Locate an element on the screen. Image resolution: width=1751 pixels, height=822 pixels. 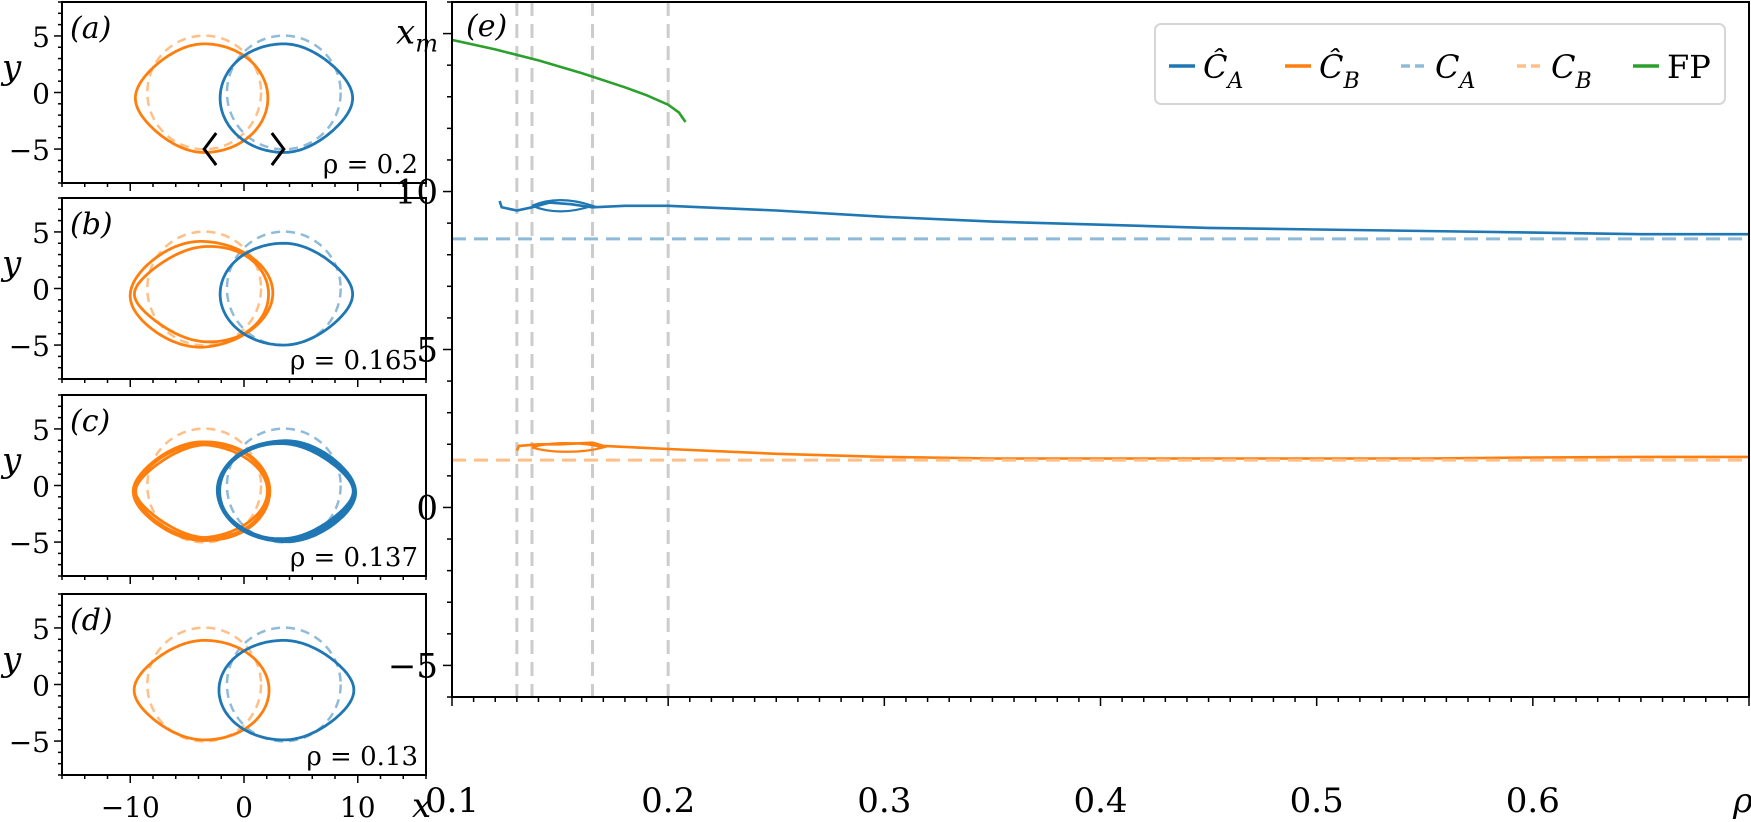
legend-label: ĈB is located at coordinates (1339, 71).